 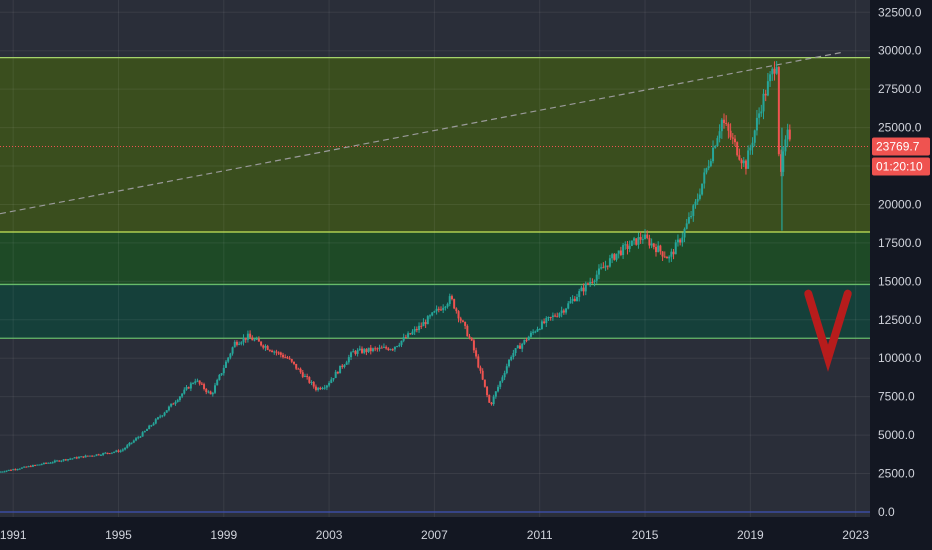 I want to click on price-axis-panel, so click(x=901, y=275).